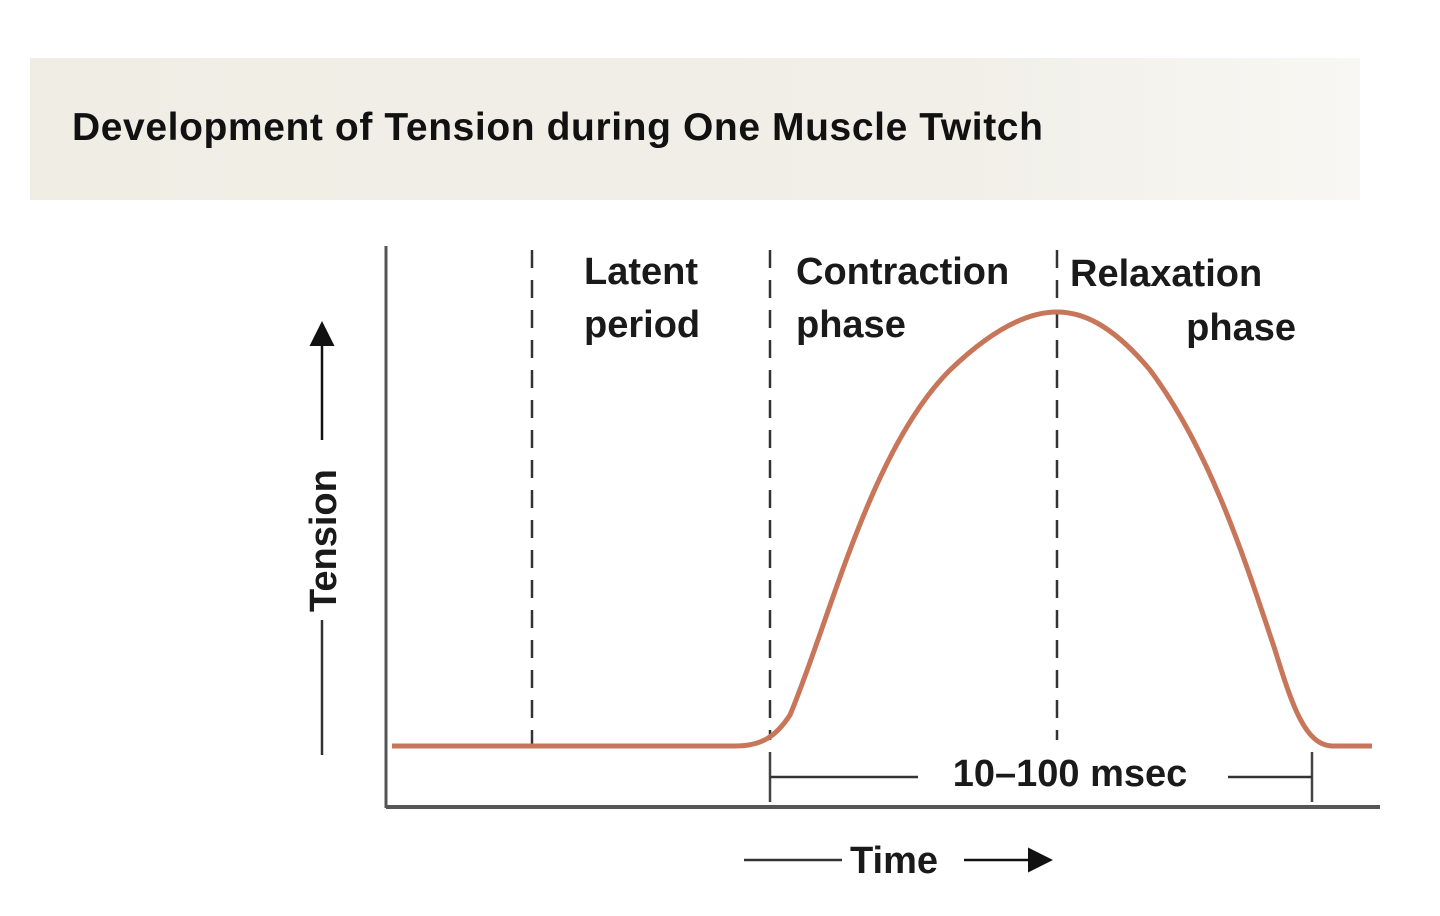 The width and height of the screenshot is (1440, 916). I want to click on phase-label-relaxation-2: phase, so click(1241, 328).